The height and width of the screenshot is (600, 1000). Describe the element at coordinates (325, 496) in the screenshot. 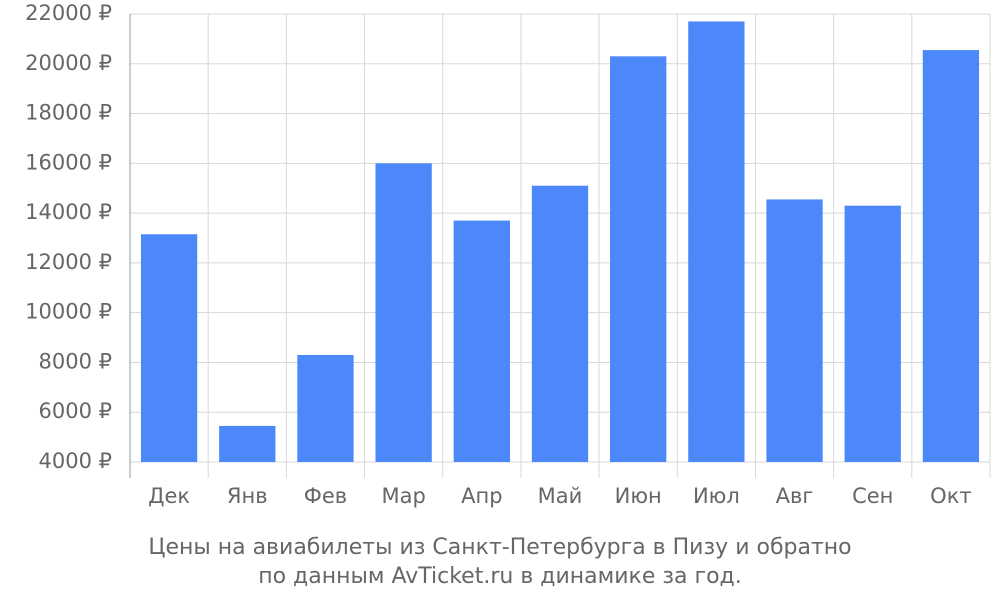

I see `x-tick-label: Фев` at that location.